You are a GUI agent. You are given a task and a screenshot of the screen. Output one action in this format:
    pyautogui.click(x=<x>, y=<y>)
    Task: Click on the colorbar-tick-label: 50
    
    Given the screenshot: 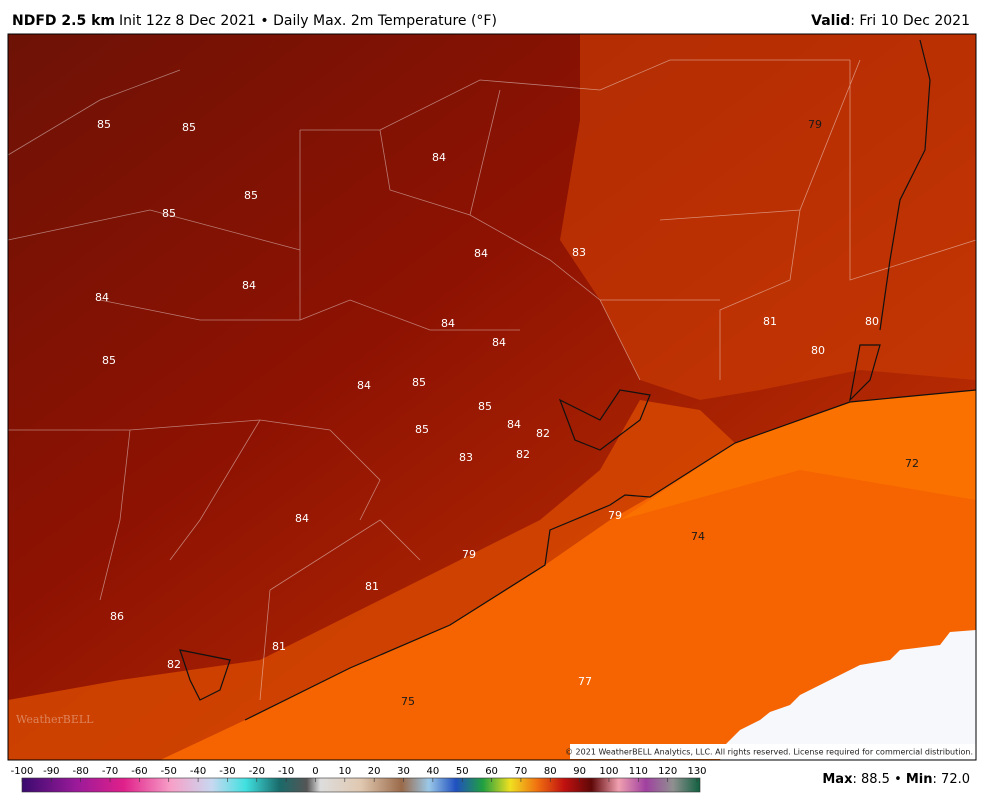 What is the action you would take?
    pyautogui.click(x=462, y=771)
    